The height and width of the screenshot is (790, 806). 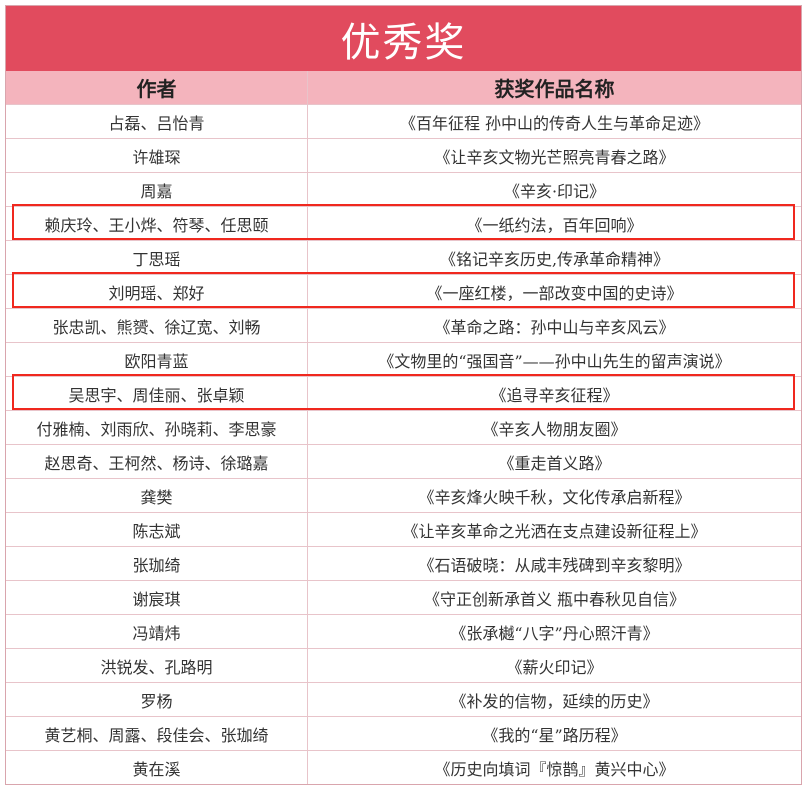 I want to click on table-row: 黄艺桐、周露、段佳会、张珈绮 《我的“星”路历程》, so click(x=403, y=733).